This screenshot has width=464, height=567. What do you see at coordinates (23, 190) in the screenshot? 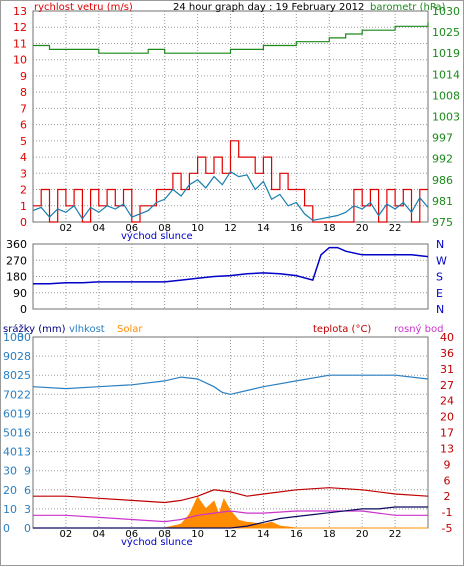
I see `wind-y-tick: 2` at bounding box center [23, 190].